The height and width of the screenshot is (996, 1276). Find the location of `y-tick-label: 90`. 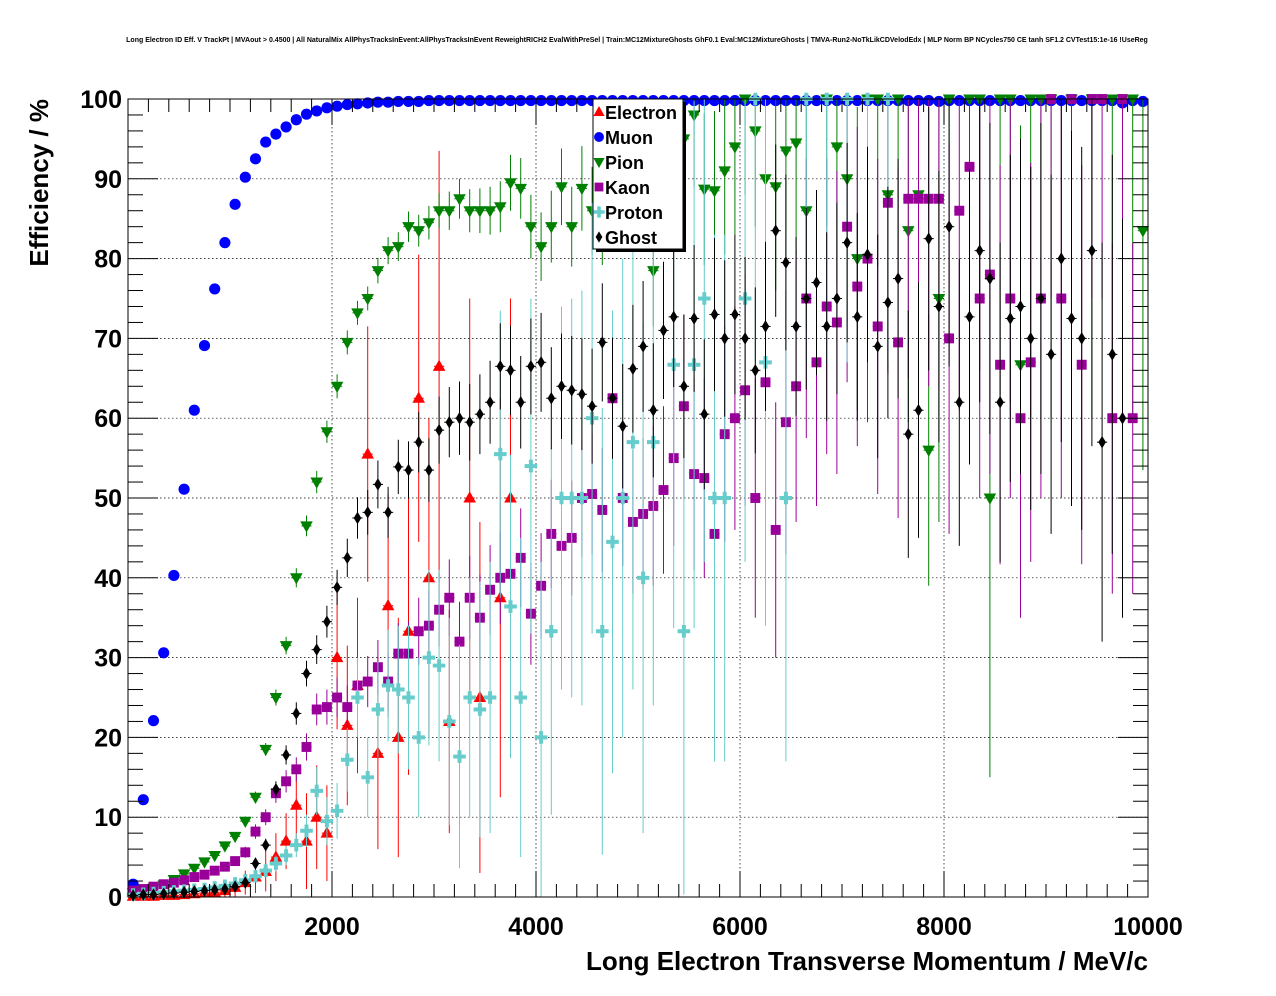

y-tick-label: 90 is located at coordinates (108, 180).